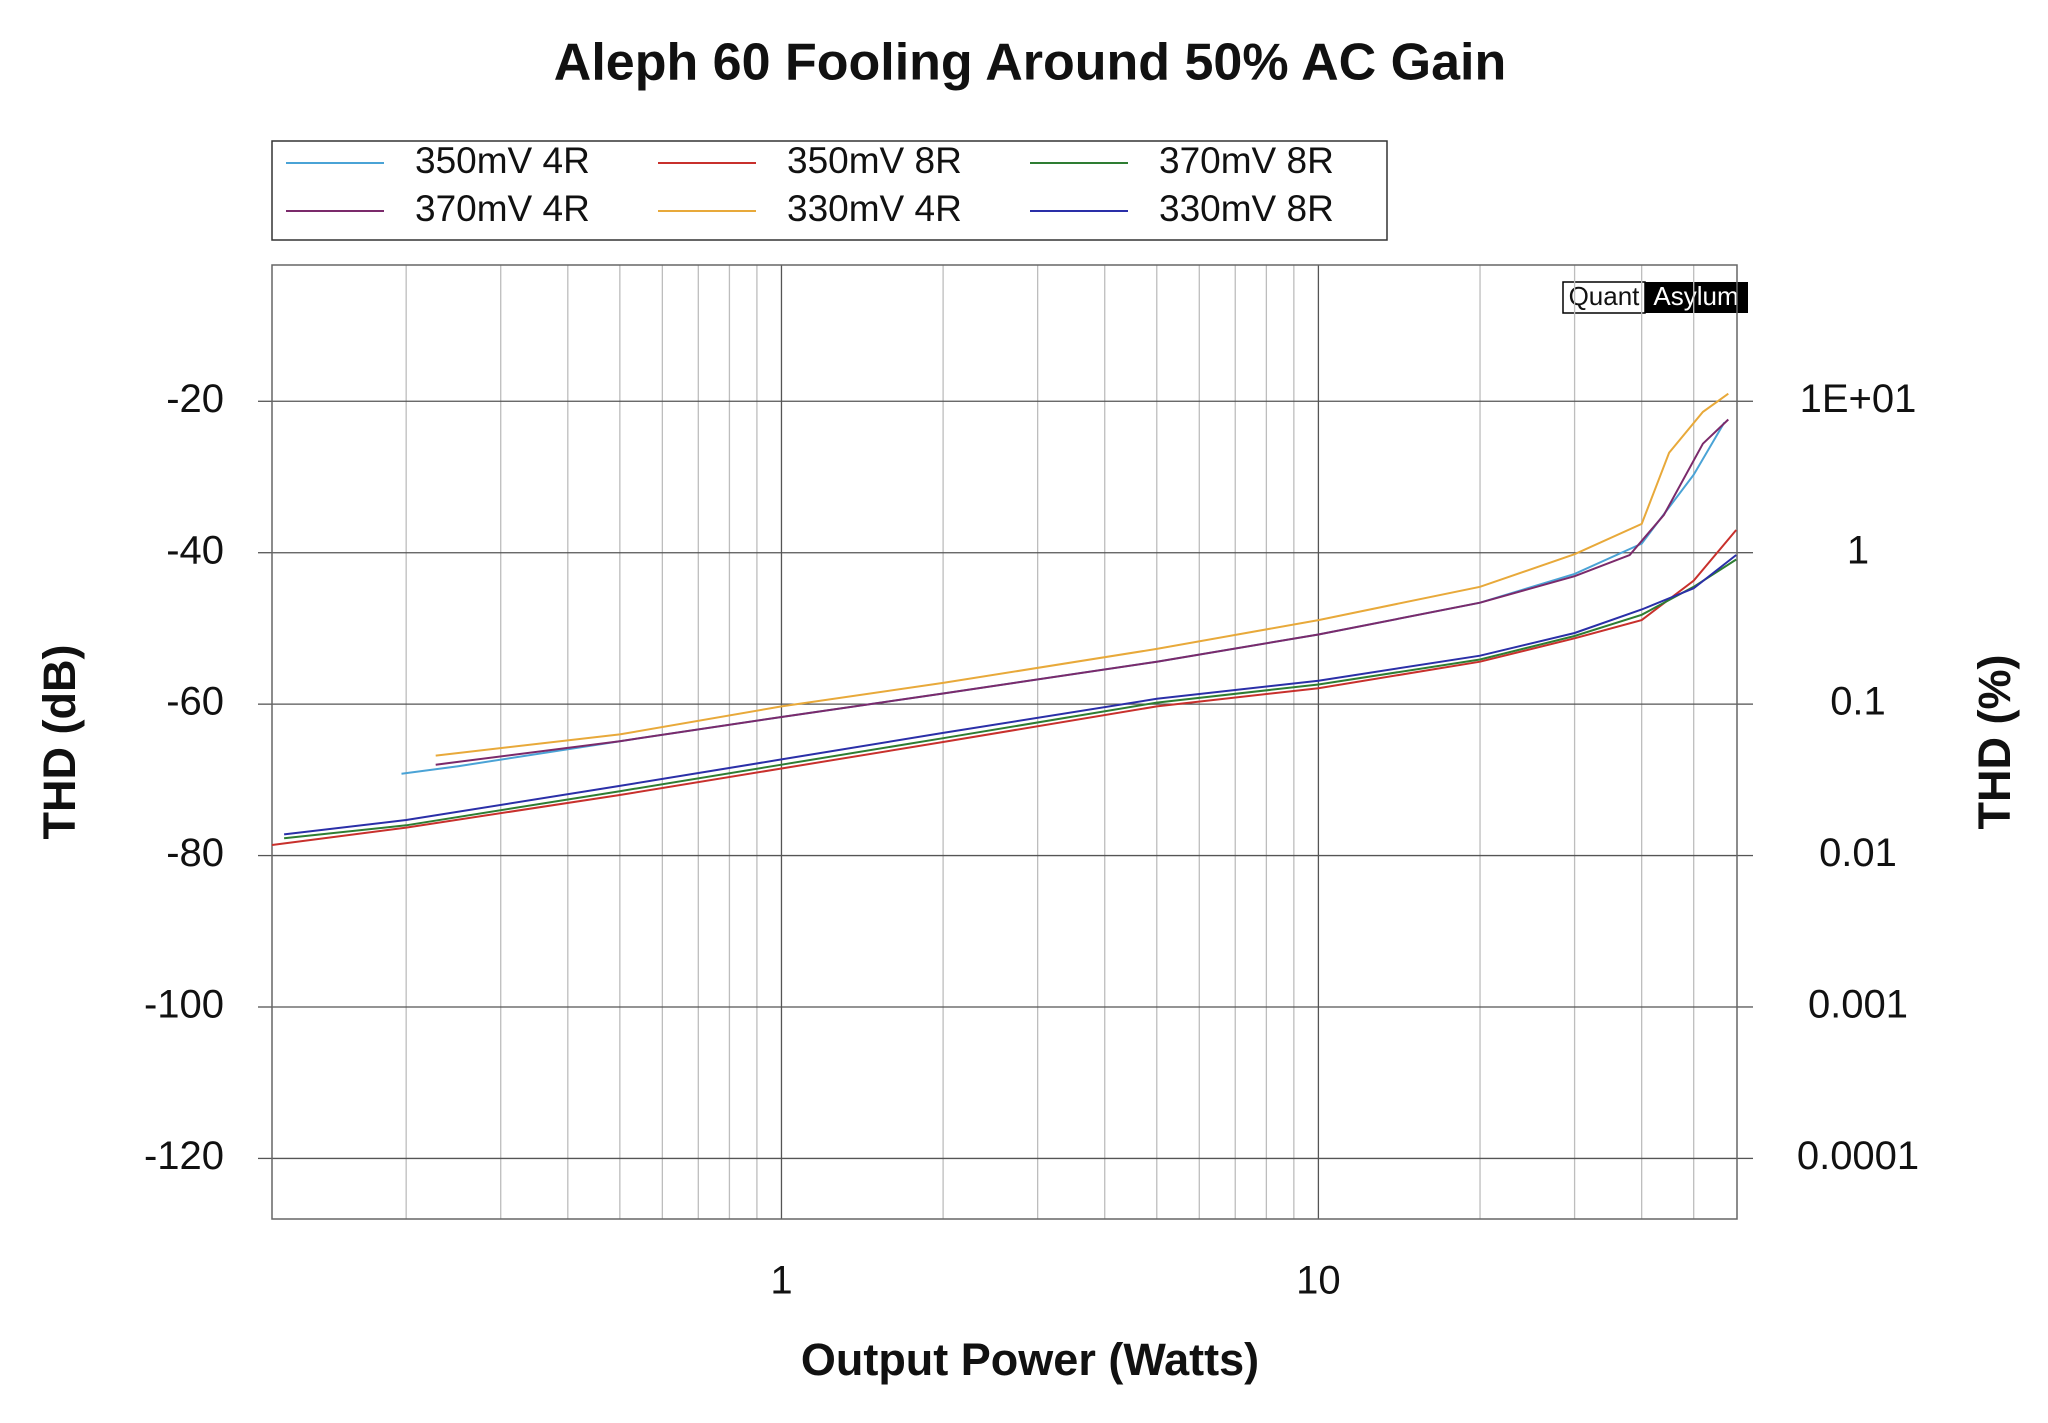 This screenshot has height=1423, width=2048. I want to click on x-tick-label: 1, so click(781, 1281).